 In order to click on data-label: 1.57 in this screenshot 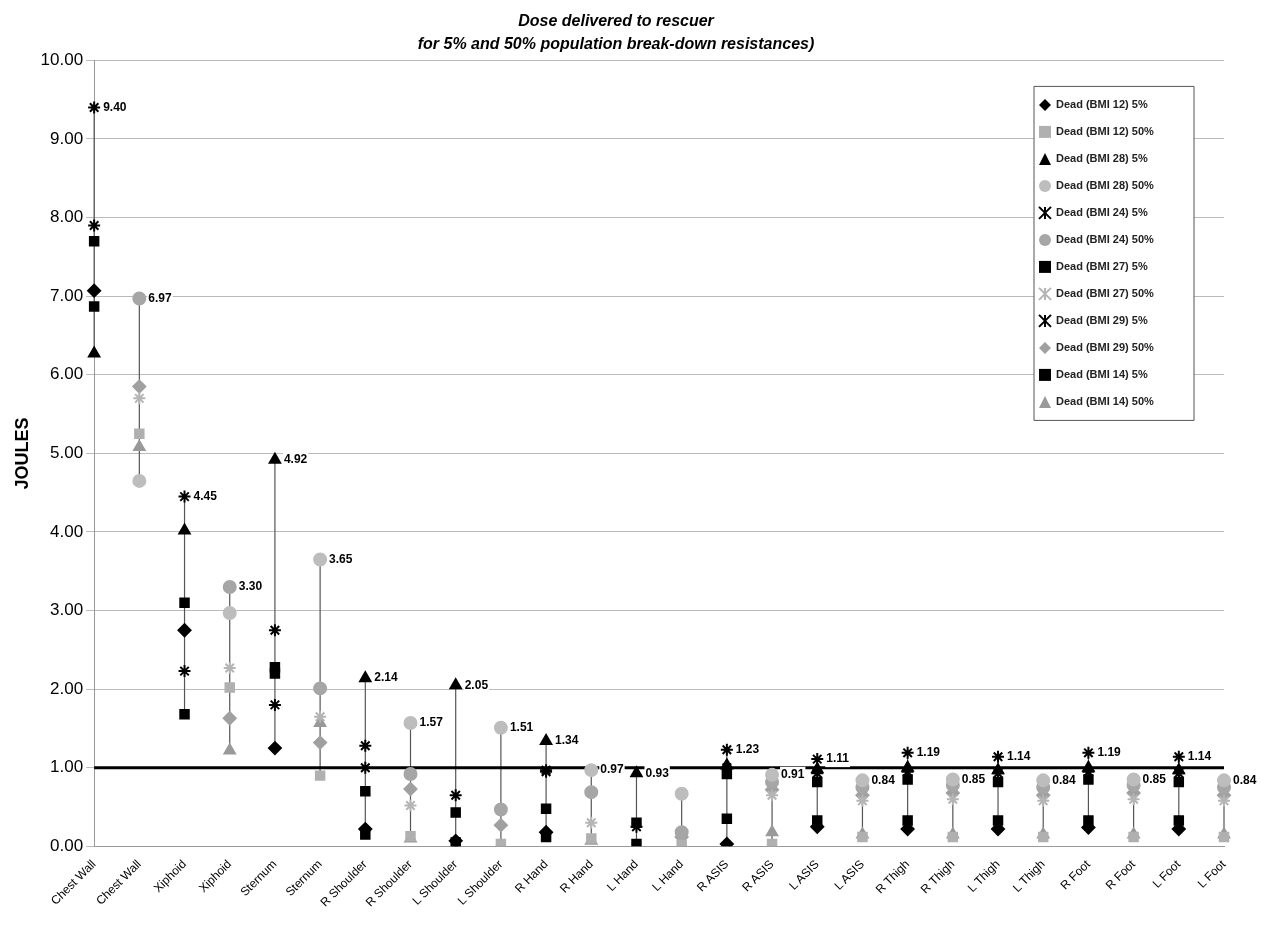, I will do `click(431, 722)`.